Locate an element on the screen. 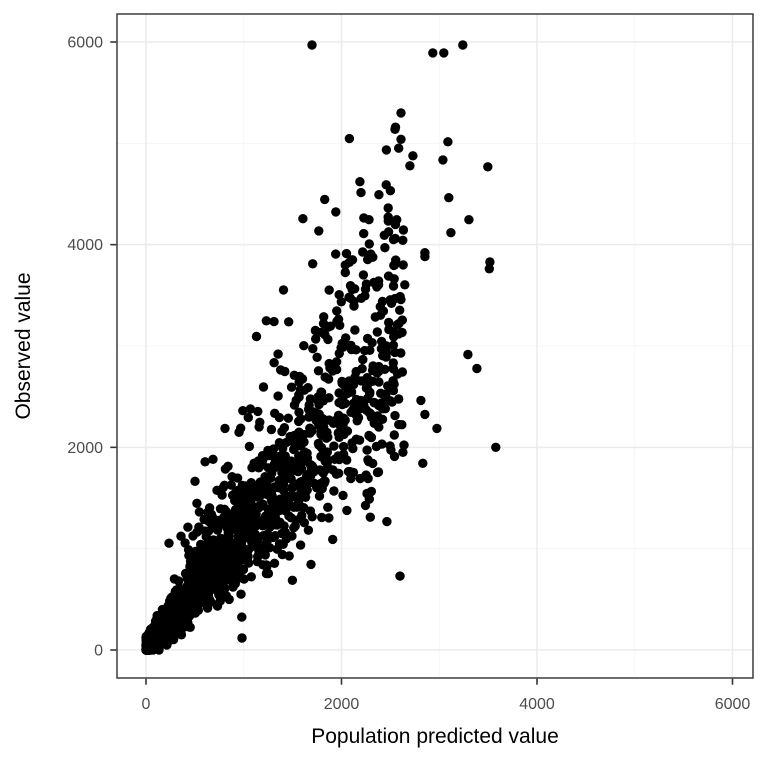  x-axis-title: Population predicted value is located at coordinates (435, 736).